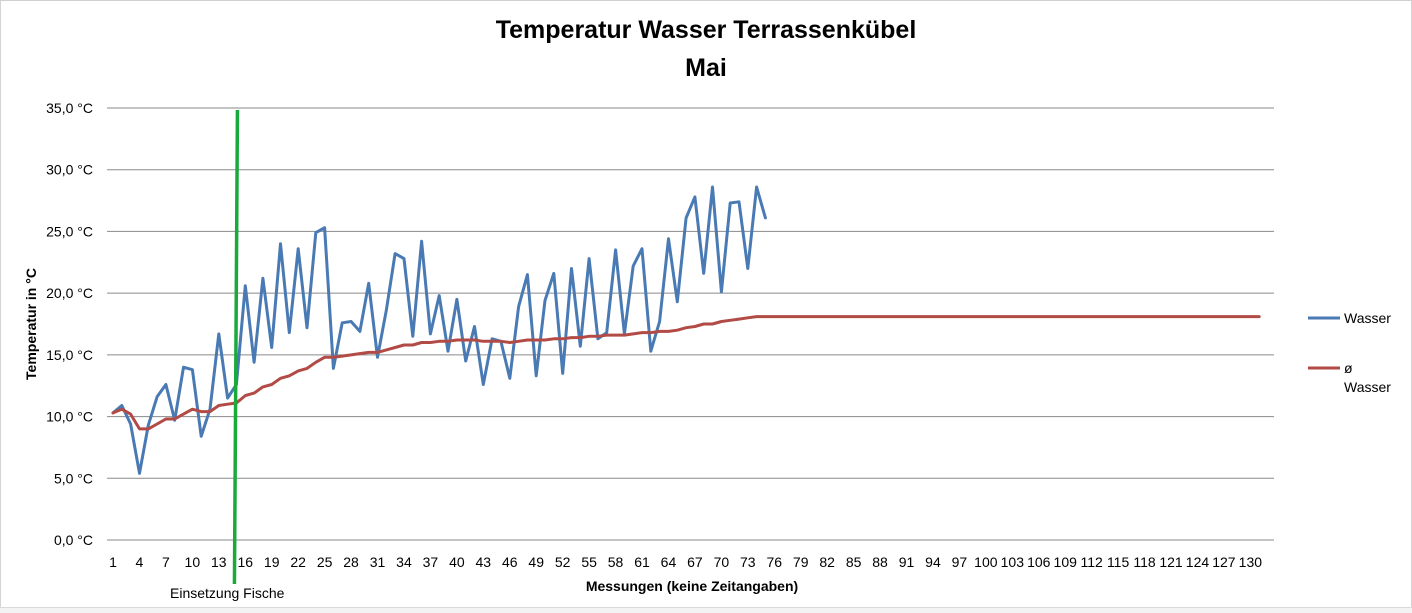  What do you see at coordinates (73, 478) in the screenshot?
I see `y-tick-label: 5,0 °C` at bounding box center [73, 478].